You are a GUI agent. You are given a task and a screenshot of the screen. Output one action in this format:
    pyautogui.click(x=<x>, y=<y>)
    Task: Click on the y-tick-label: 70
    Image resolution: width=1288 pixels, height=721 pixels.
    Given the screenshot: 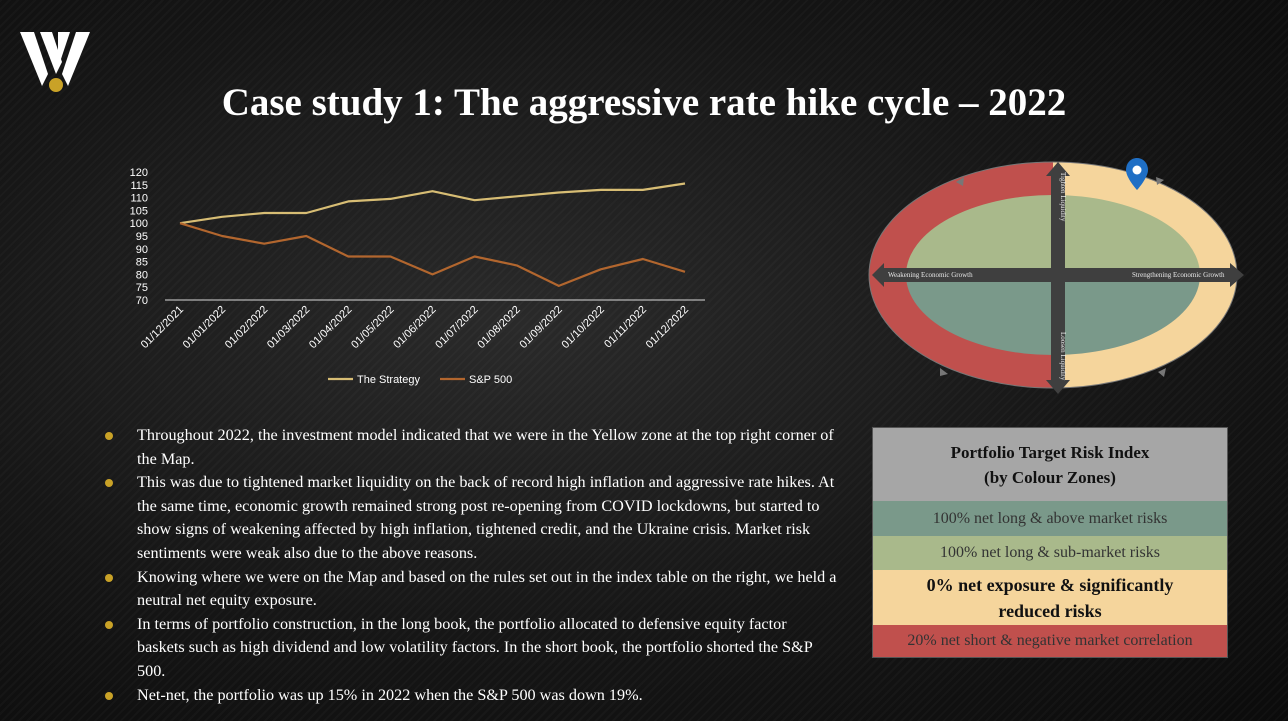 What is the action you would take?
    pyautogui.click(x=142, y=301)
    